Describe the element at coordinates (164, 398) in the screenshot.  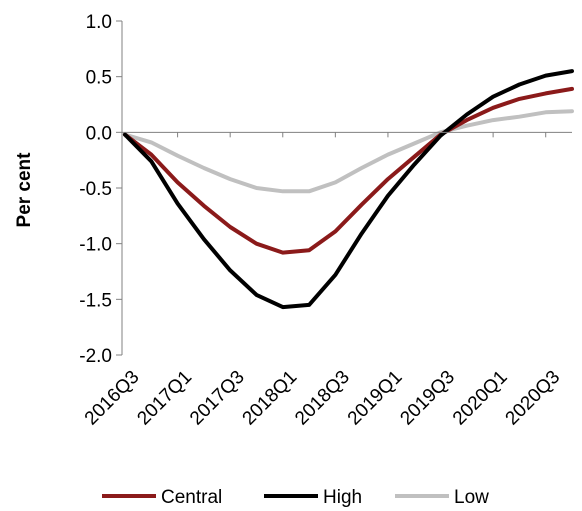
I see `x-tick-label: 2017Q1` at that location.